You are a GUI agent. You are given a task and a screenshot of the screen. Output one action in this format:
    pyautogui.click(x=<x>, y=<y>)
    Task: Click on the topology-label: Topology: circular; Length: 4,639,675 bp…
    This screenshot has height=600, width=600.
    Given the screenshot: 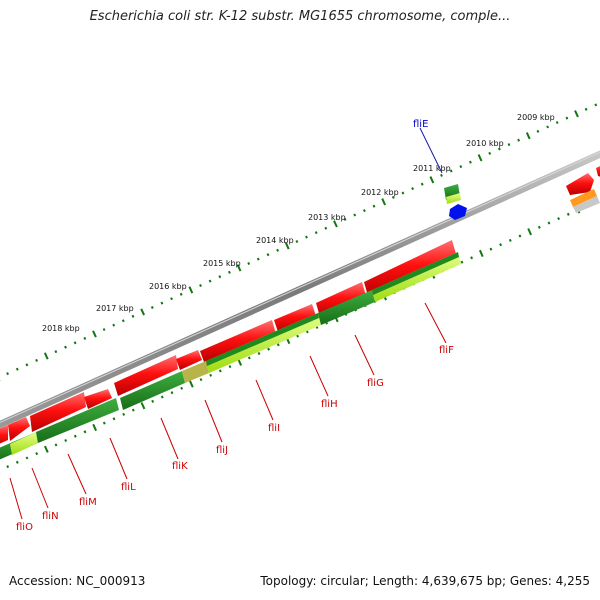 What is the action you would take?
    pyautogui.click(x=425, y=581)
    